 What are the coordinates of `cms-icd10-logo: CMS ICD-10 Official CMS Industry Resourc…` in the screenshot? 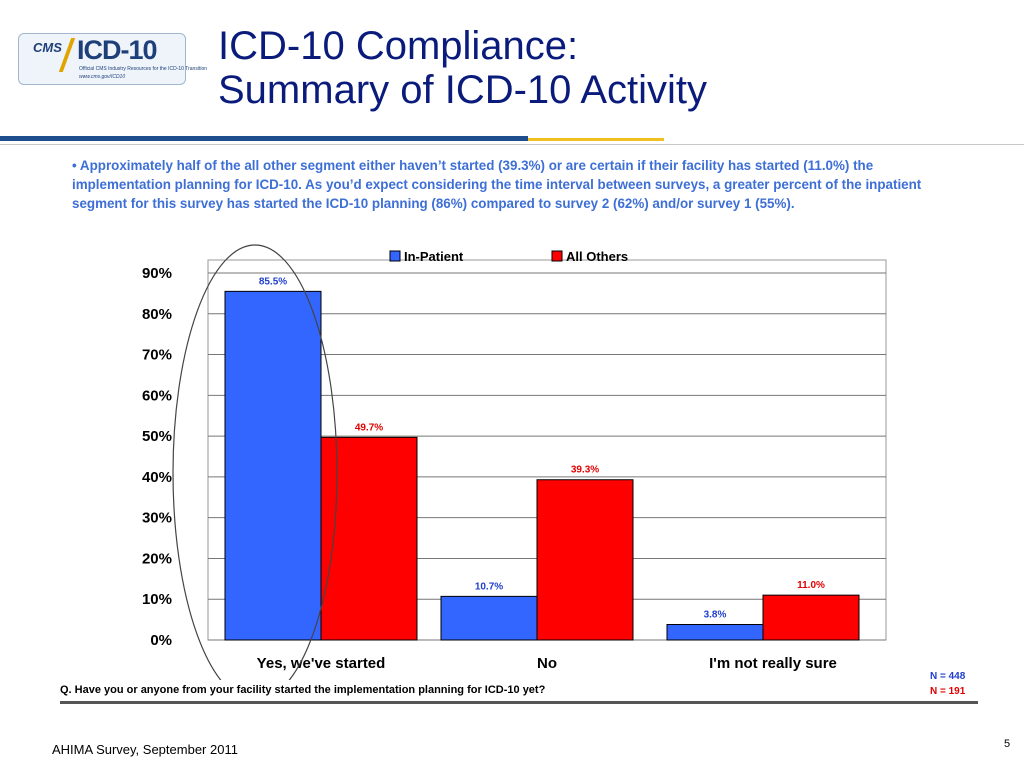 It's located at (112, 59).